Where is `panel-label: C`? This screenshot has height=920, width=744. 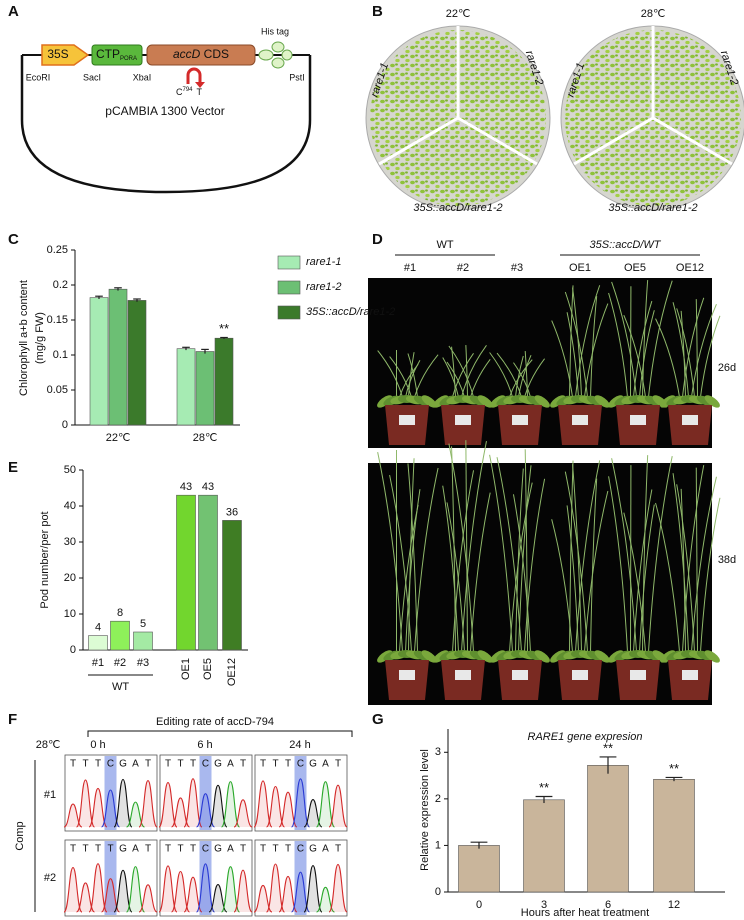
panel-label: C is located at coordinates (13, 239).